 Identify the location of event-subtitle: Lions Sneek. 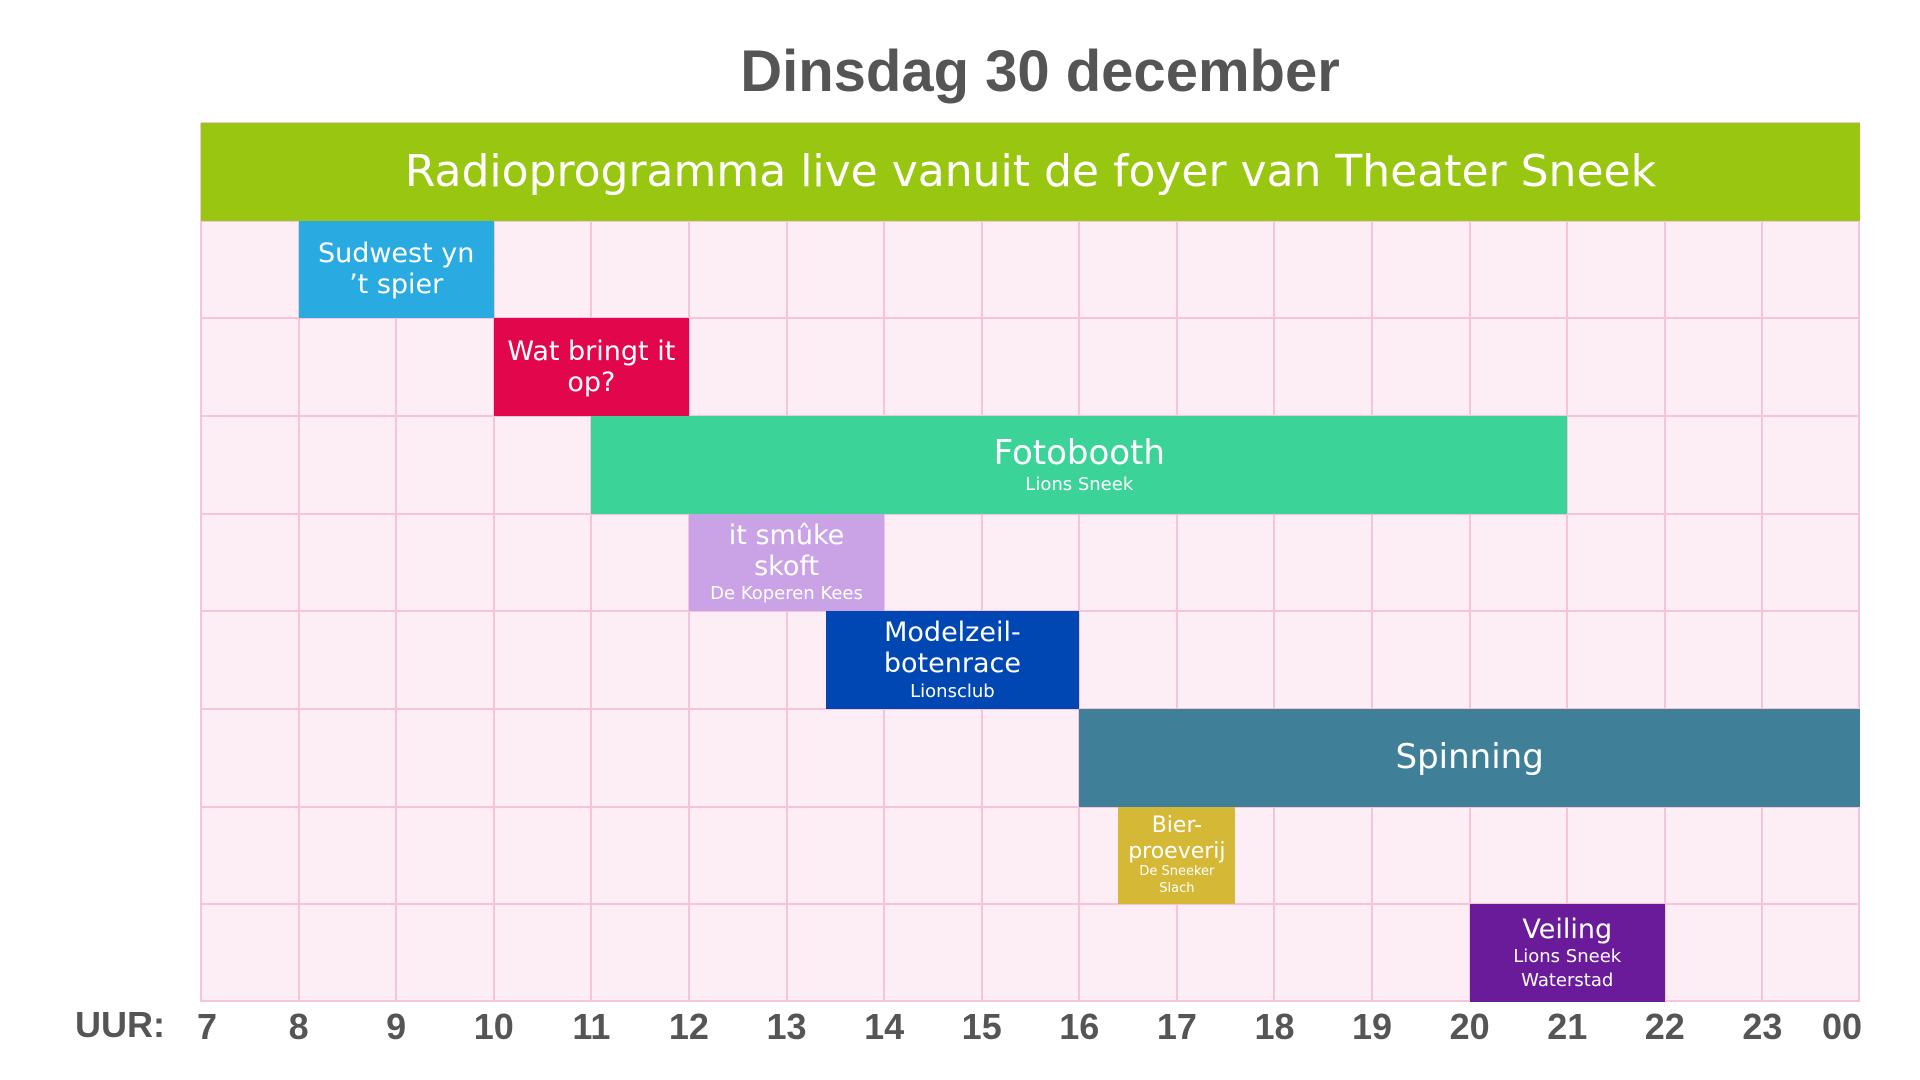
(1079, 484).